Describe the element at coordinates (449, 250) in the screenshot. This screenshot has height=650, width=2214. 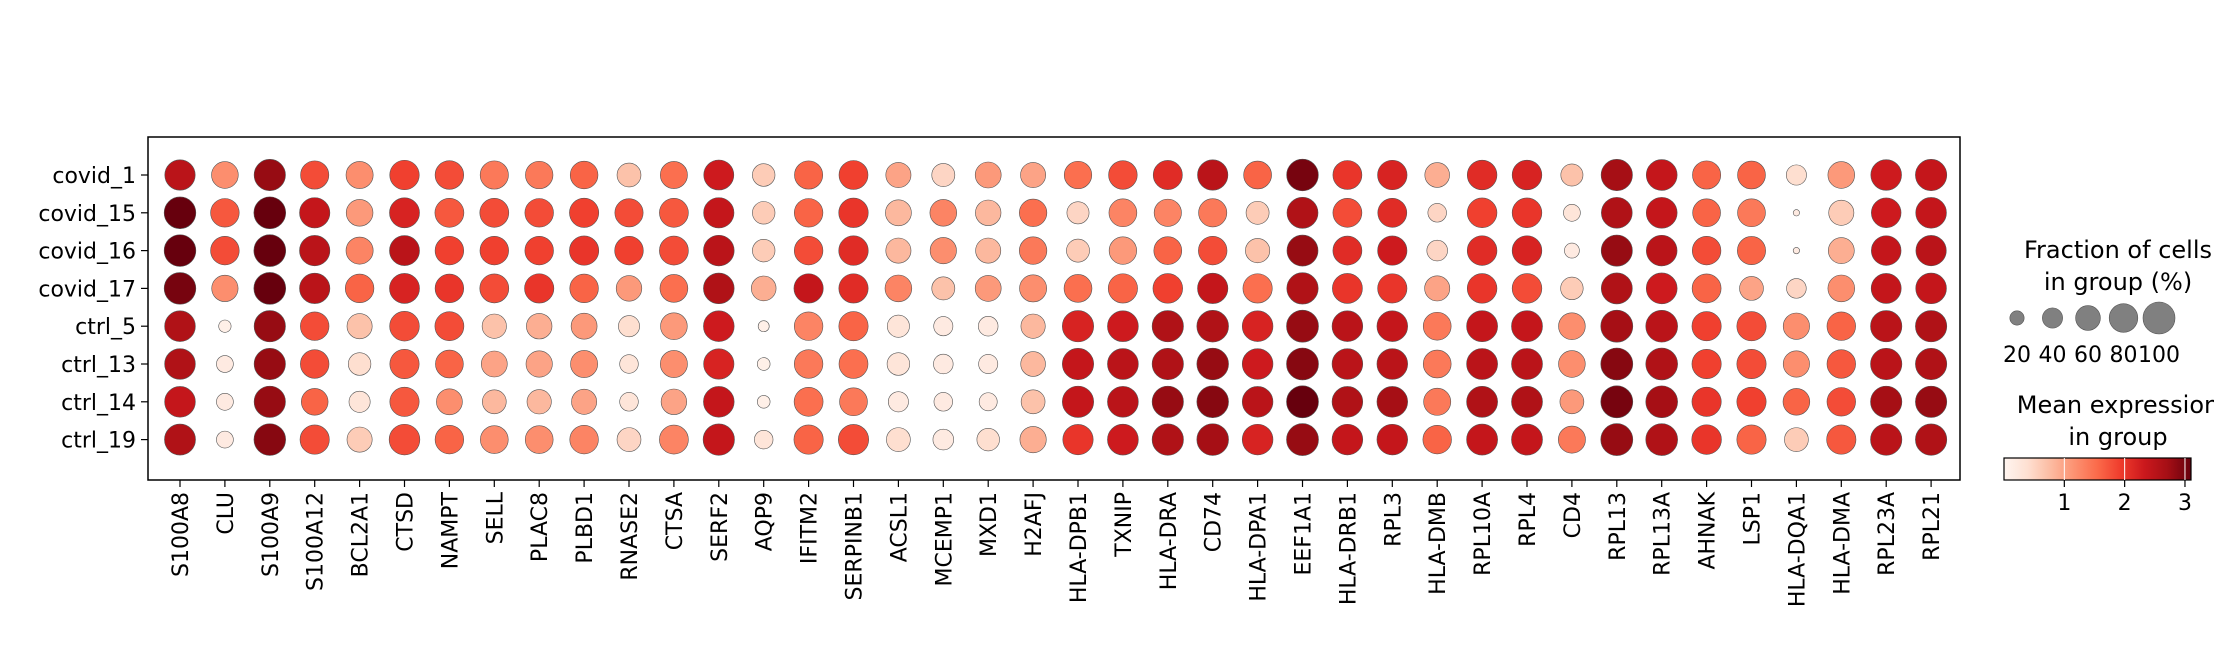
I see `dot-covid-16-nampt` at that location.